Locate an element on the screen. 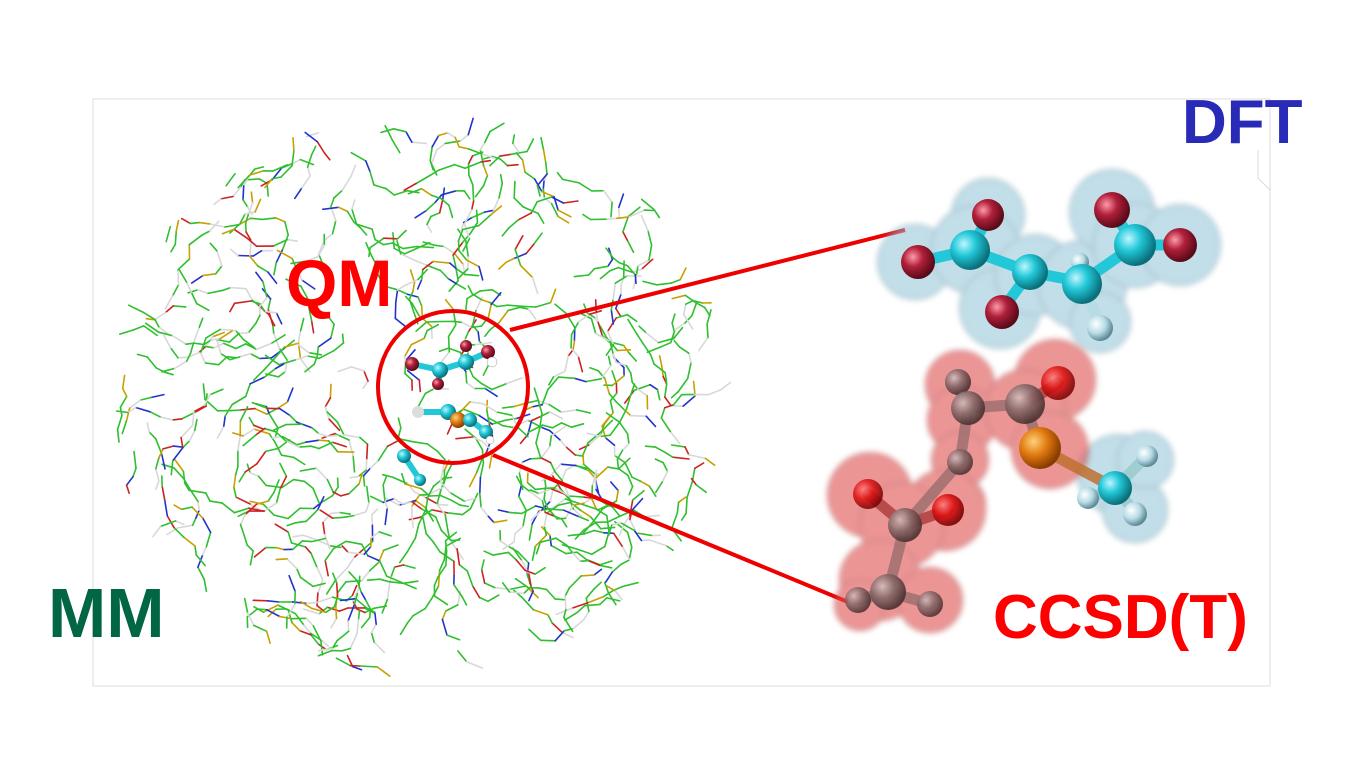 The height and width of the screenshot is (762, 1354). qm-label: QM is located at coordinates (339, 283).